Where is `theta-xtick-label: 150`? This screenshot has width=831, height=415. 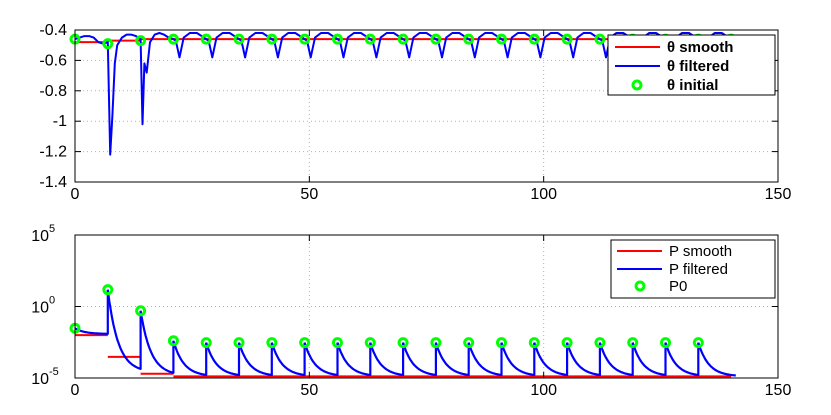
theta-xtick-label: 150 is located at coordinates (778, 194).